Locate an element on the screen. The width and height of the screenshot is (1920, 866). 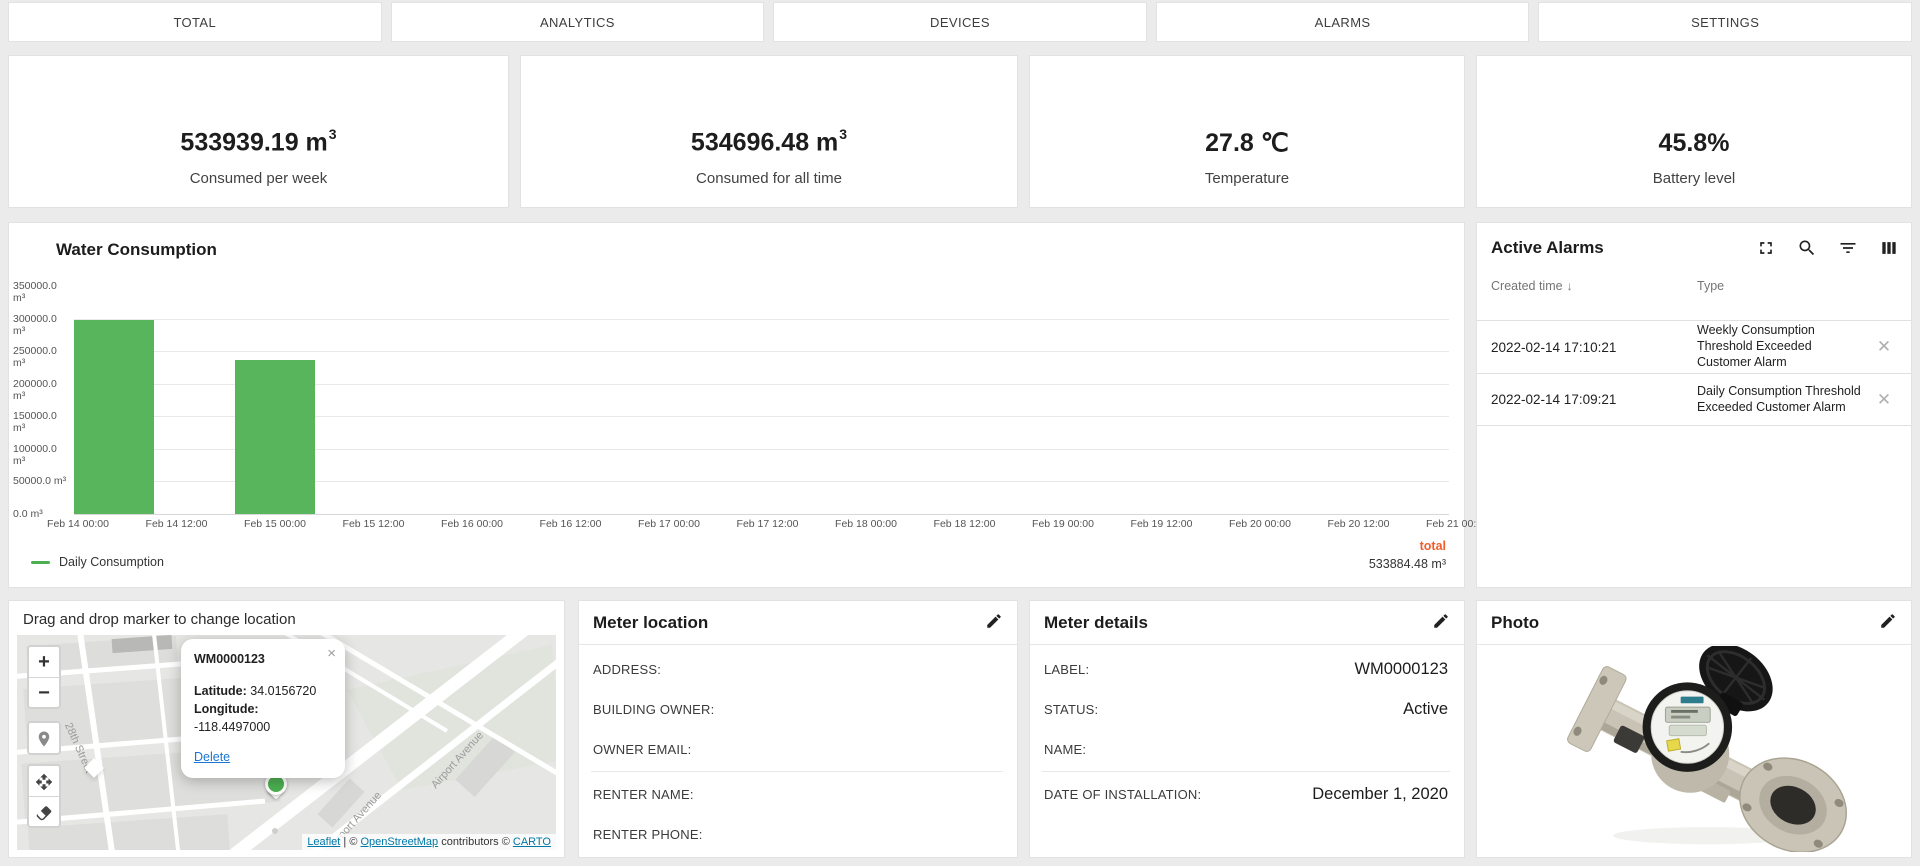
x-tick: Feb 16 00:00 is located at coordinates (472, 524).